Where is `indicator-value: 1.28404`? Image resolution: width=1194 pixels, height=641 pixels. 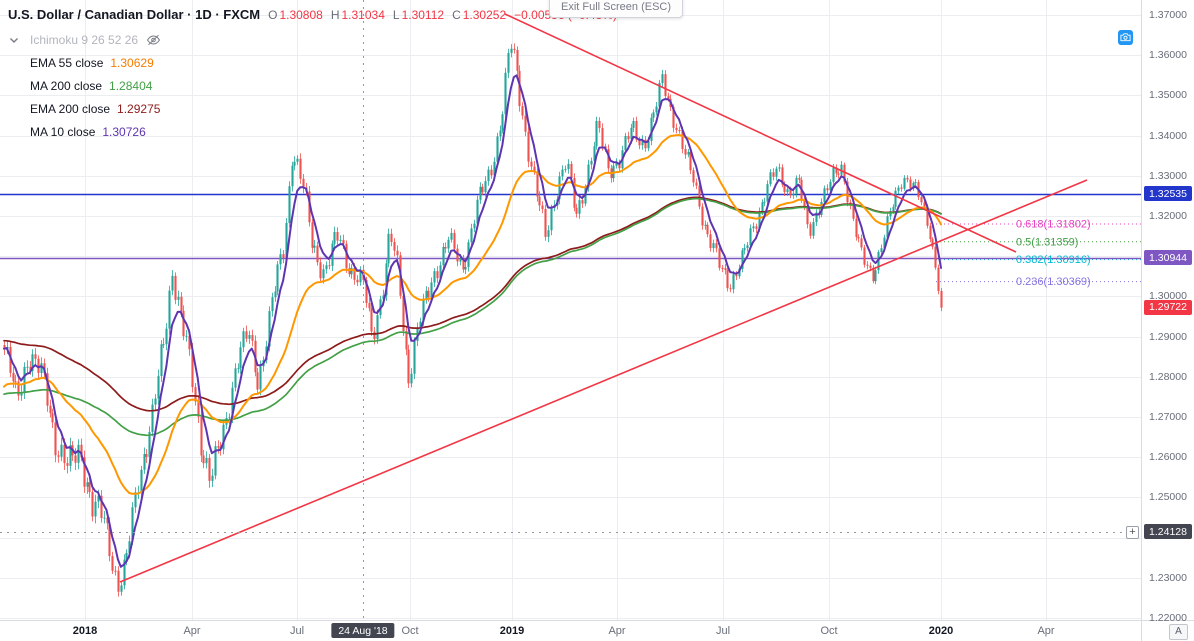 indicator-value: 1.28404 is located at coordinates (131, 85).